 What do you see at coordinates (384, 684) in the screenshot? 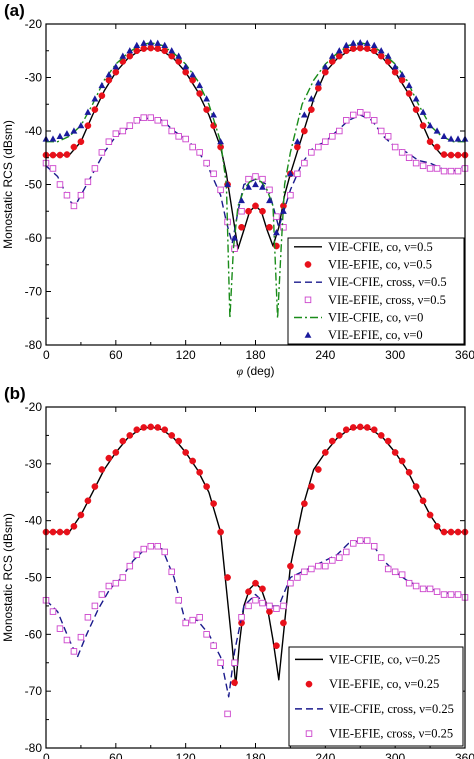
I see `legend-label: VIE-EFIE, co, ν=0.25` at bounding box center [384, 684].